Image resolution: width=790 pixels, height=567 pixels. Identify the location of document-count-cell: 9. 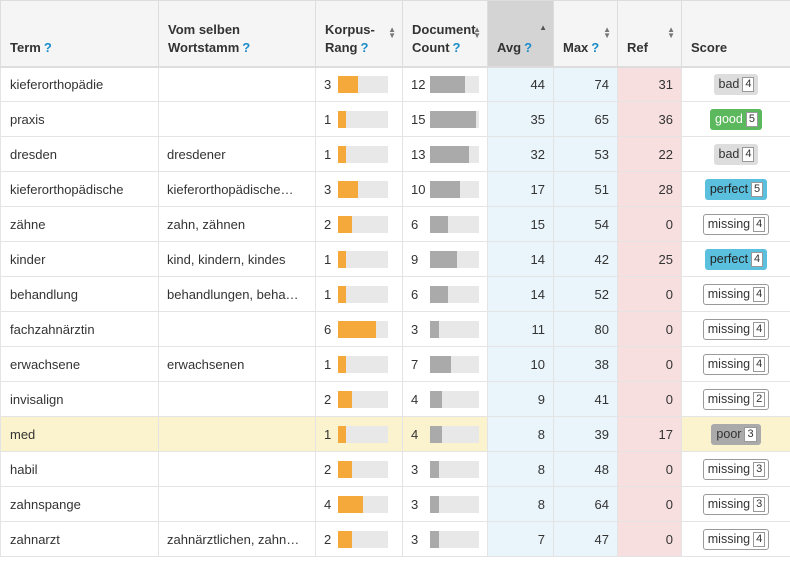
(445, 259).